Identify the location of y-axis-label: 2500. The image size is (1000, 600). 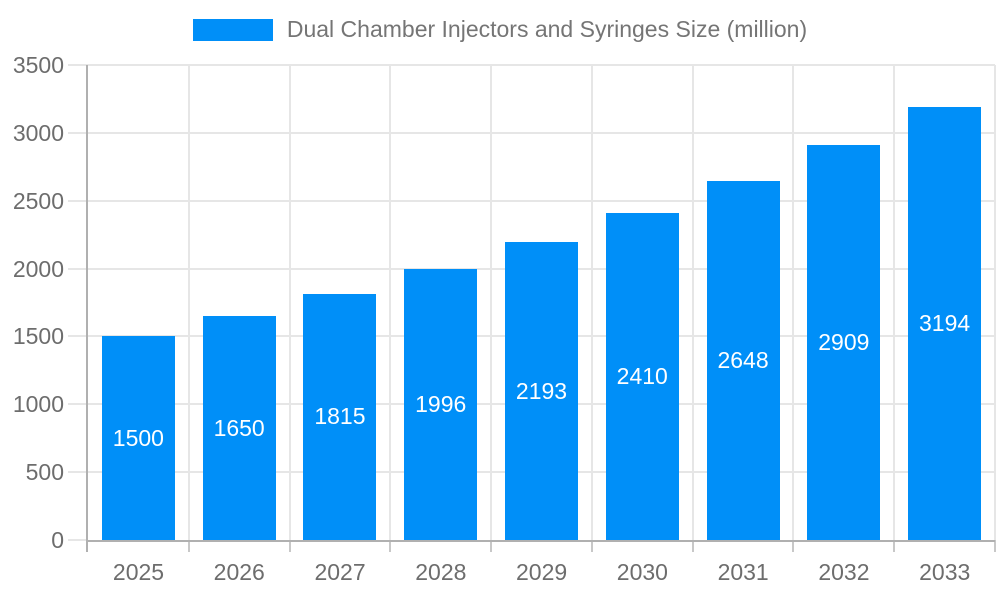
(38, 200).